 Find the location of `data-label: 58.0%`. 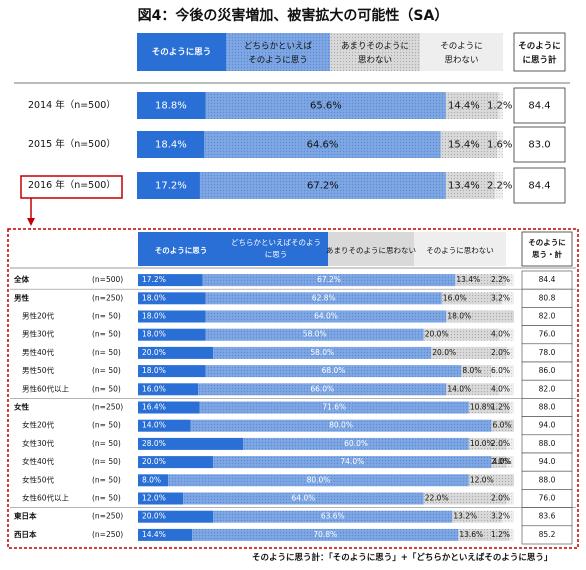

data-label: 58.0% is located at coordinates (315, 334).